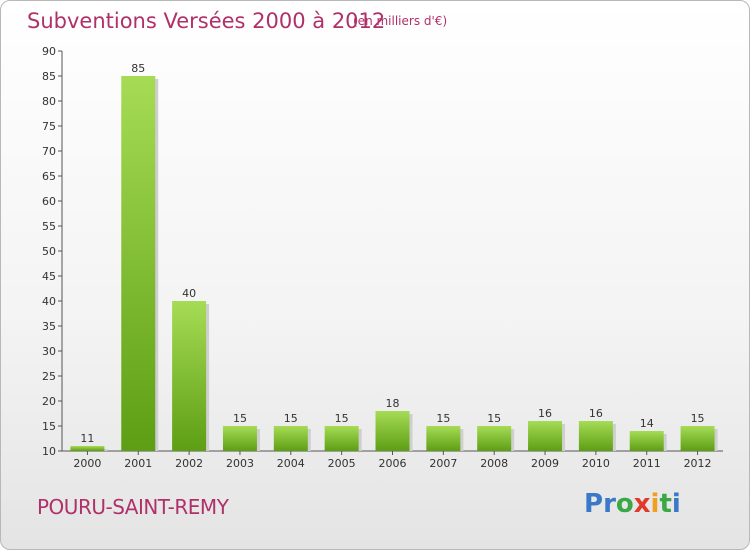 This screenshot has width=750, height=550. What do you see at coordinates (494, 438) in the screenshot?
I see `bar-2008` at bounding box center [494, 438].